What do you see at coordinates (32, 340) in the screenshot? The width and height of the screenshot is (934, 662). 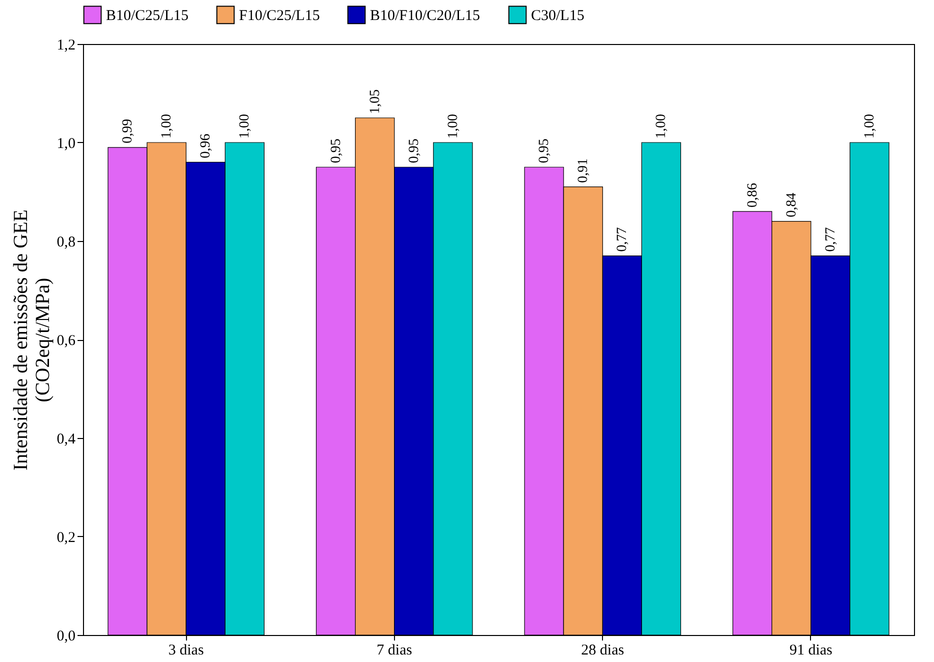 I see `y-axis-title: Intensidade de emissões de GEE (CO2eq/t/MPa)` at bounding box center [32, 340].